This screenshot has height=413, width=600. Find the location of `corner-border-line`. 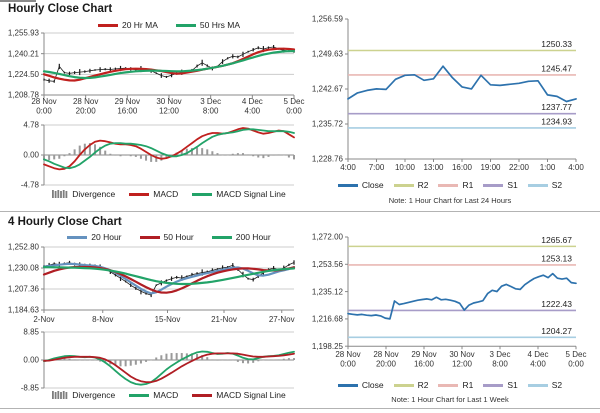

corner-border-line is located at coordinates (18, 1).